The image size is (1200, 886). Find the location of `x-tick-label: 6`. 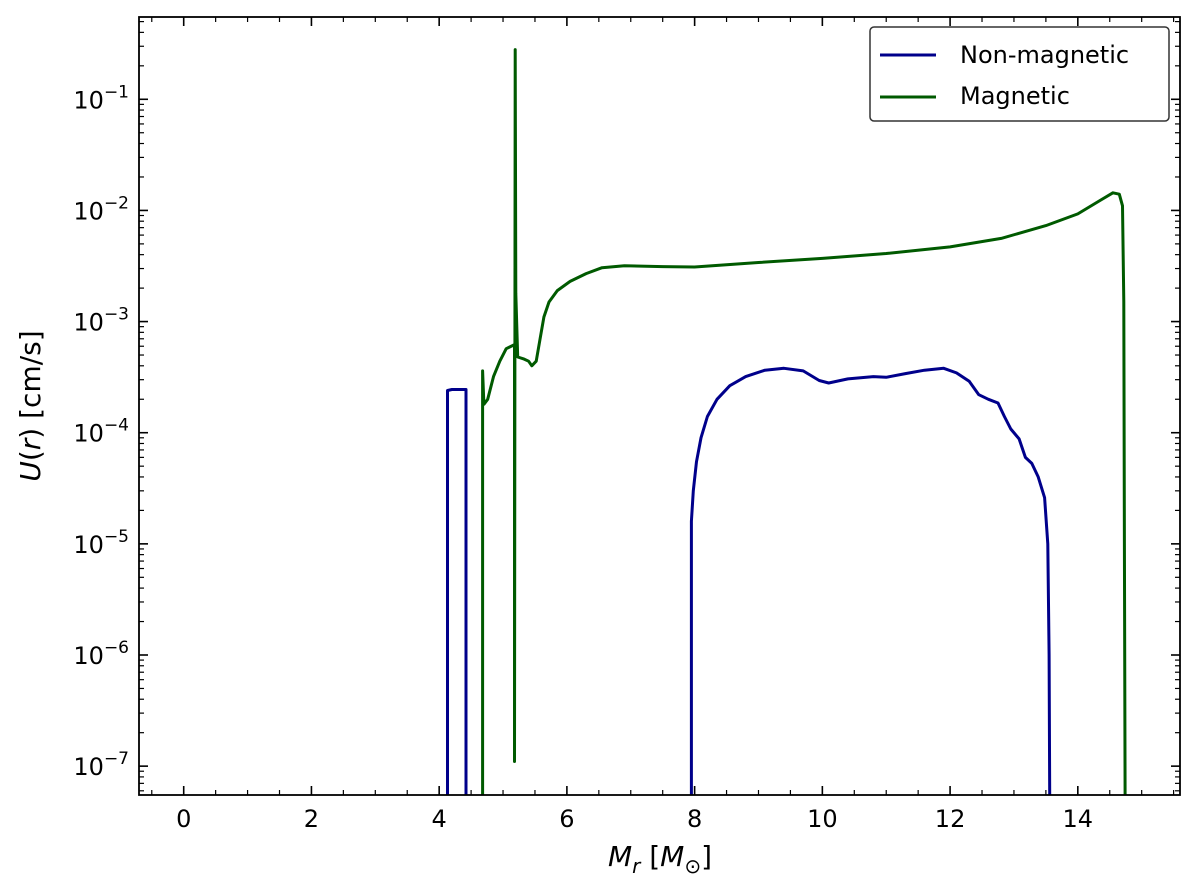

x-tick-label: 6 is located at coordinates (566, 819).